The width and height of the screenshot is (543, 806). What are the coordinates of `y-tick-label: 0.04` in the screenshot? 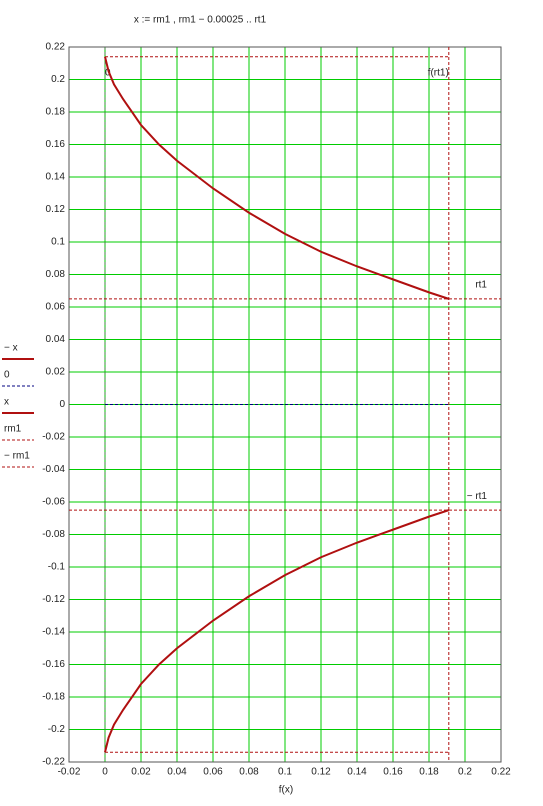 It's located at (56, 339).